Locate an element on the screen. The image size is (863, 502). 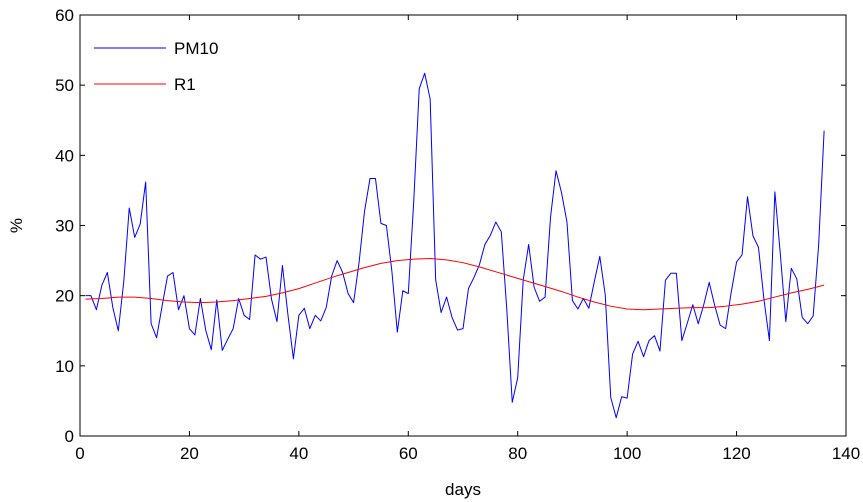
y-tick-label: 50 is located at coordinates (64, 85).